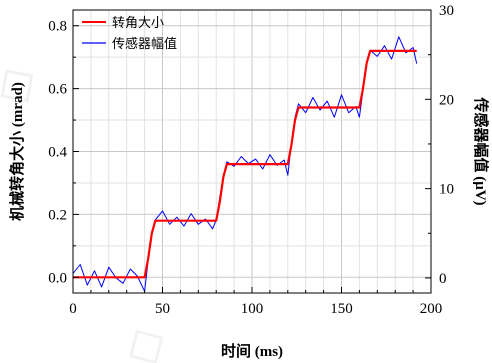 The height and width of the screenshot is (363, 492). Describe the element at coordinates (17, 151) in the screenshot. I see `y-axis-left-title: 机械转角大小 (mrad)` at that location.